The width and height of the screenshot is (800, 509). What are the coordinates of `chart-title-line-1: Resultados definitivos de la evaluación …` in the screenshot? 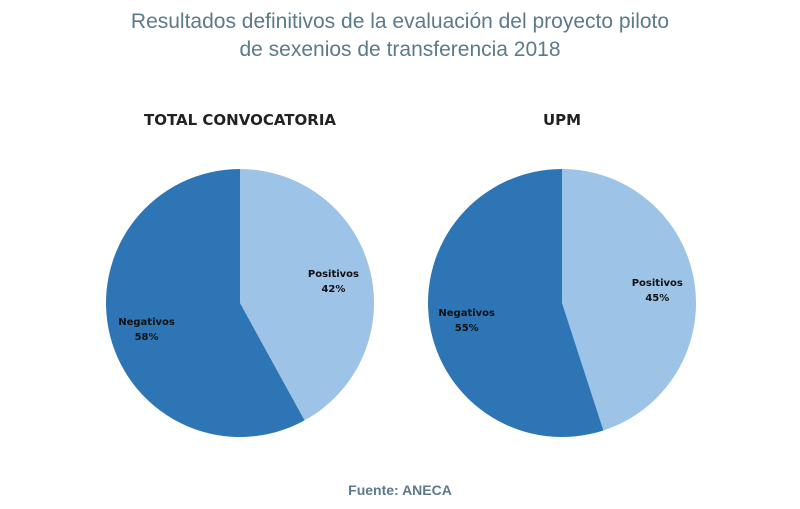 It's located at (400, 21).